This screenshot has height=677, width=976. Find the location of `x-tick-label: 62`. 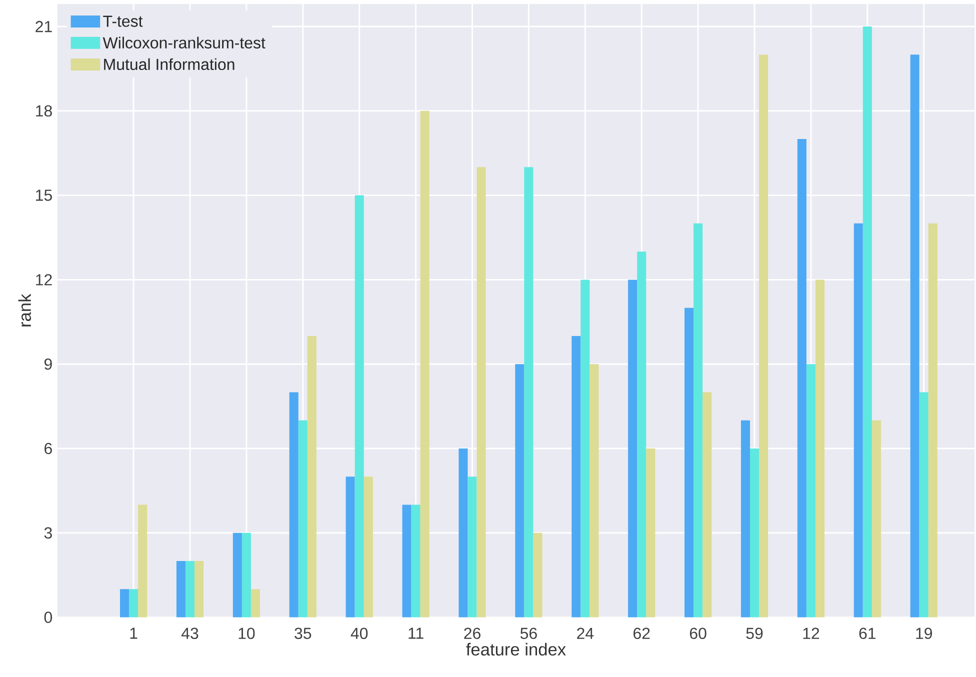

x-tick-label: 62 is located at coordinates (642, 633).